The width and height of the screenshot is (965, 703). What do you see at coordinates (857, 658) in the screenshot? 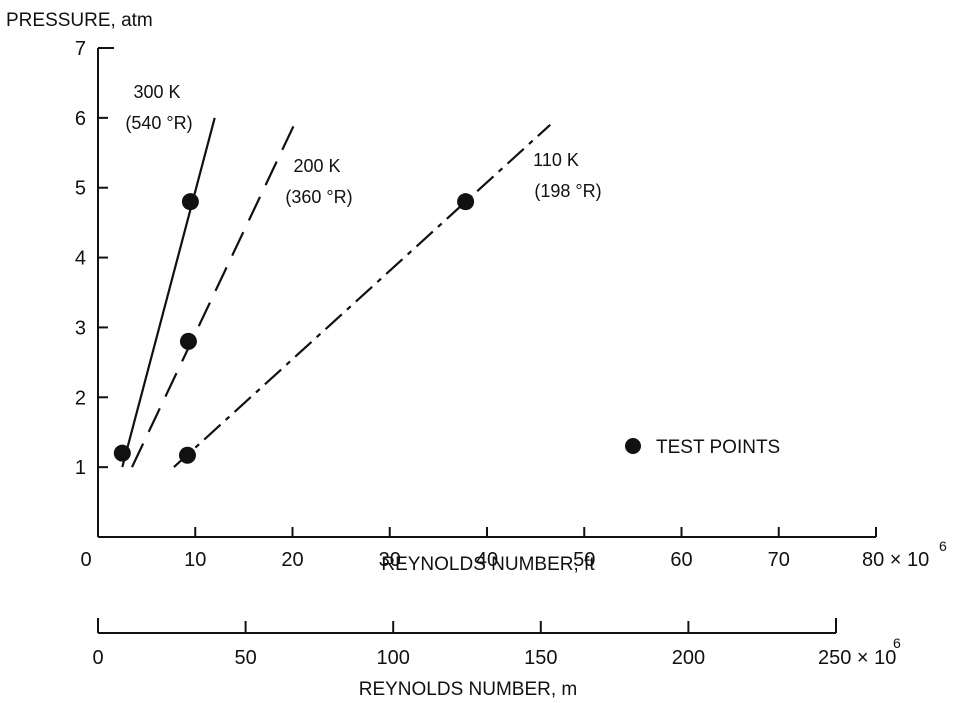
I see `x2-axis-end-label: 250 × 10` at bounding box center [857, 658].